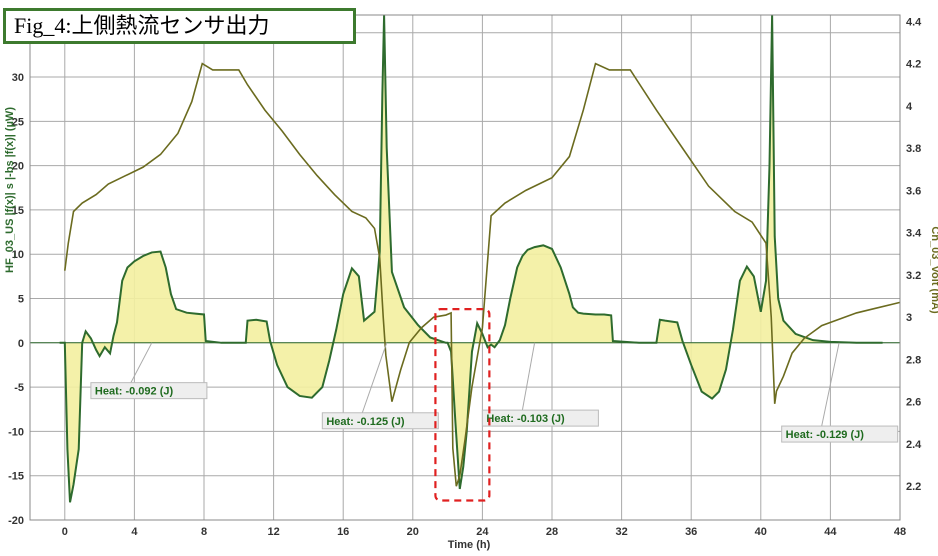 The height and width of the screenshot is (556, 938). I want to click on y-tick-label: 15, so click(18, 211).